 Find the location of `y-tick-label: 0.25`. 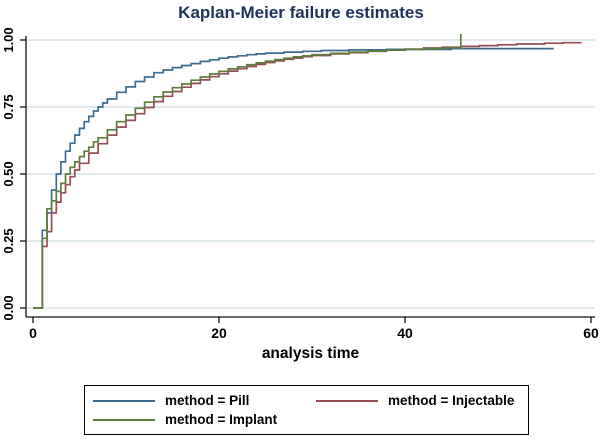

y-tick-label: 0.25 is located at coordinates (8, 240).